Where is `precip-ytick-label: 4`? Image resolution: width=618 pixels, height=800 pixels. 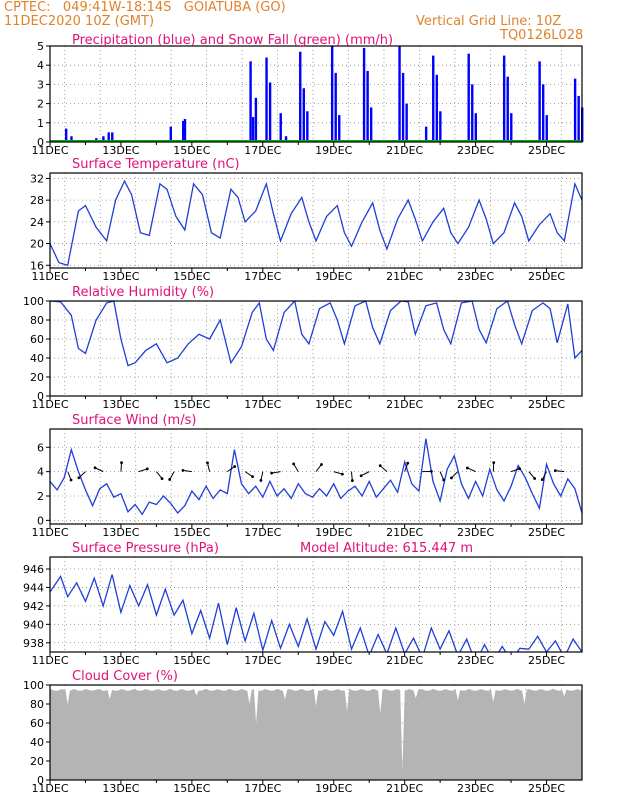 precip-ytick-label: 4 is located at coordinates (40, 65).